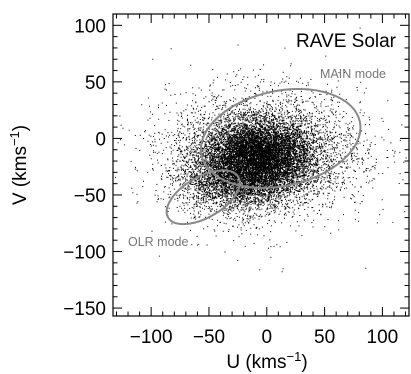 The image size is (411, 374). What do you see at coordinates (304, 362) in the screenshot?
I see `x-axis-close-paren: )` at bounding box center [304, 362].